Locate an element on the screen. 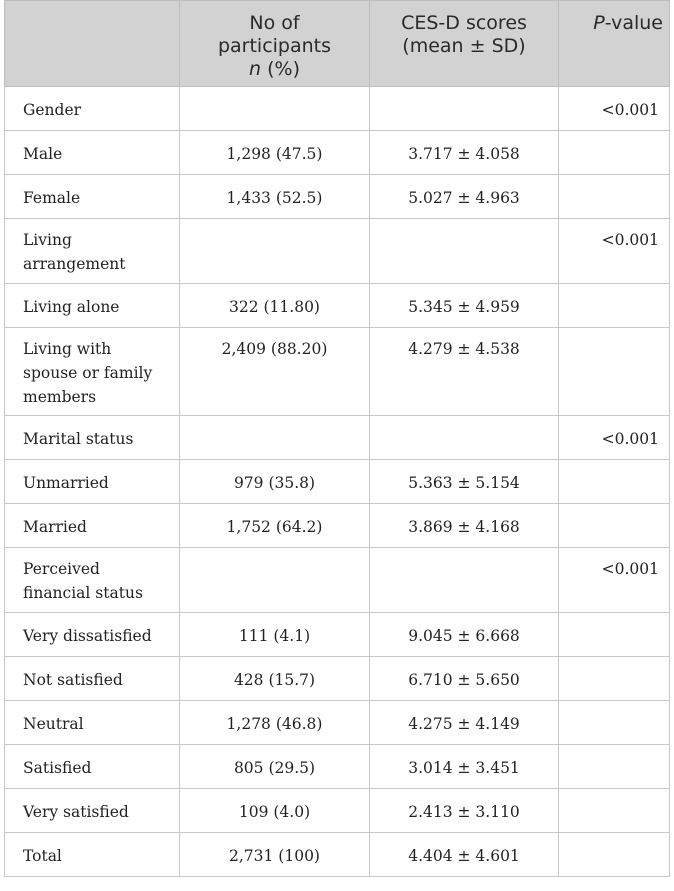 The width and height of the screenshot is (674, 891). header-pvalue-rest: -value is located at coordinates (633, 23).